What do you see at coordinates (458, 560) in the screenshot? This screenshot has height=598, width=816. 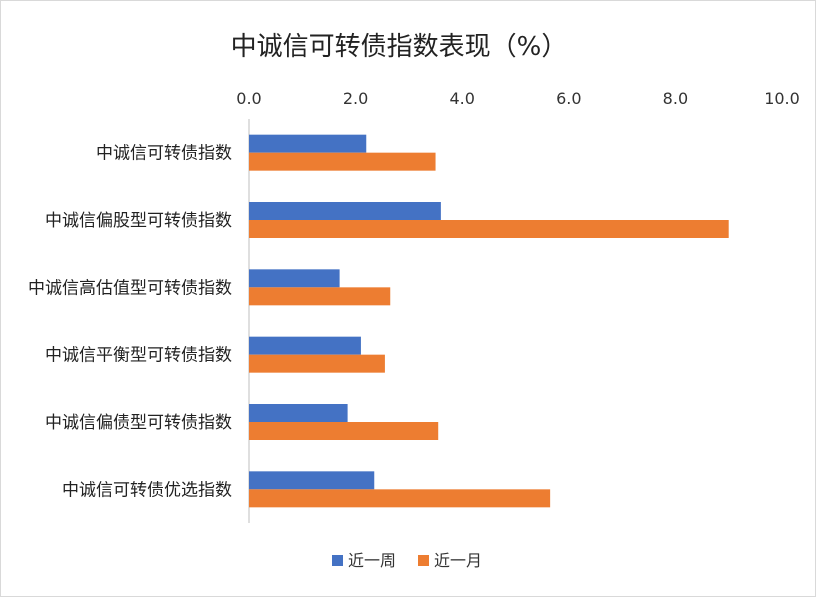 I see `legend-label-1: 近一月` at bounding box center [458, 560].